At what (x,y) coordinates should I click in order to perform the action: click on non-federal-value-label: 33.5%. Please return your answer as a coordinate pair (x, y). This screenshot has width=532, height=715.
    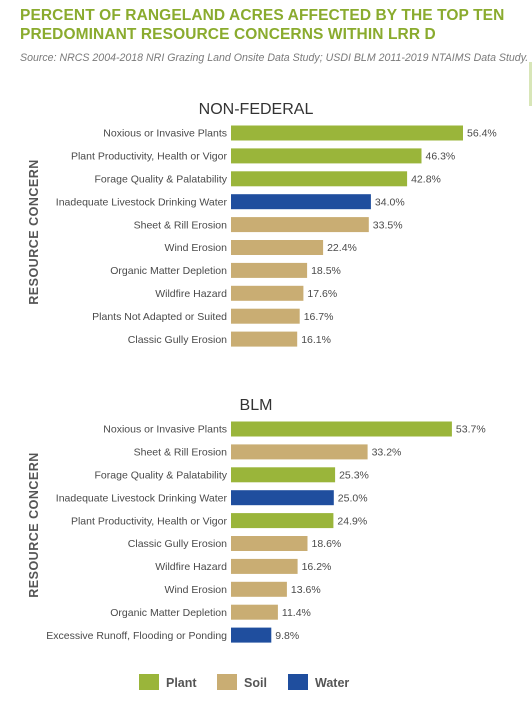
    Looking at the image, I should click on (388, 225).